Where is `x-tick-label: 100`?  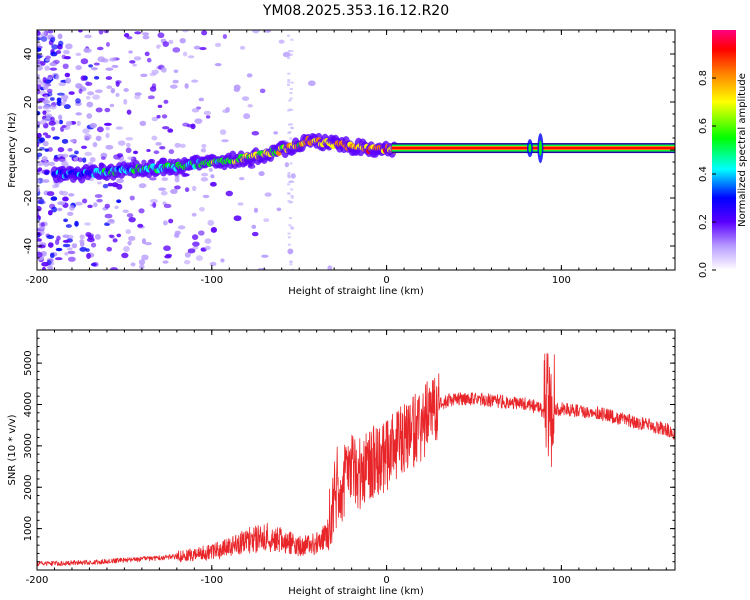
x-tick-label: 100 is located at coordinates (561, 280).